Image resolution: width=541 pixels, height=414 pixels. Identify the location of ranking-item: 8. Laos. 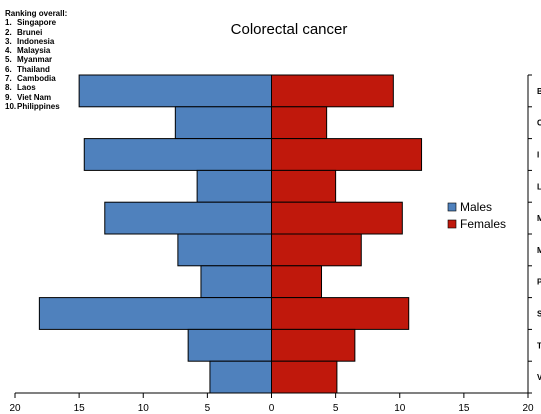
(36, 87).